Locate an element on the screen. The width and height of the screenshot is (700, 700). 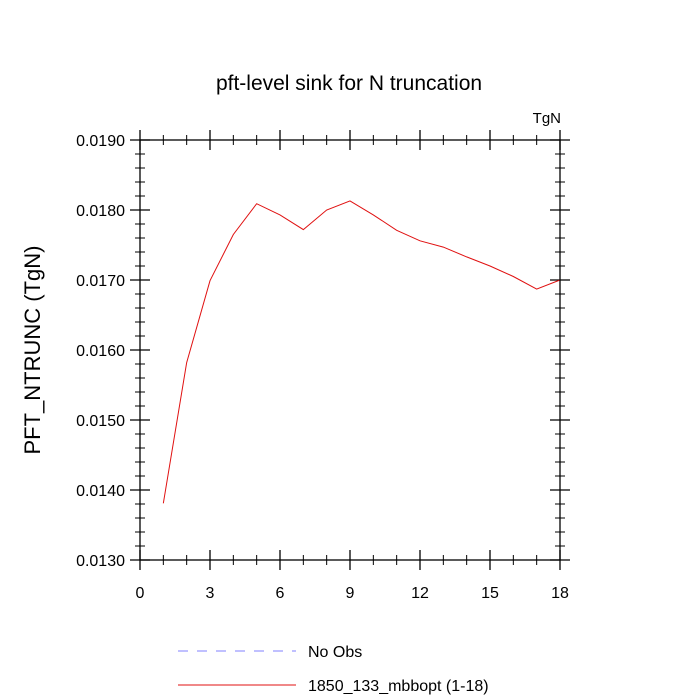
y-tick-label: 0.0190 is located at coordinates (100, 141).